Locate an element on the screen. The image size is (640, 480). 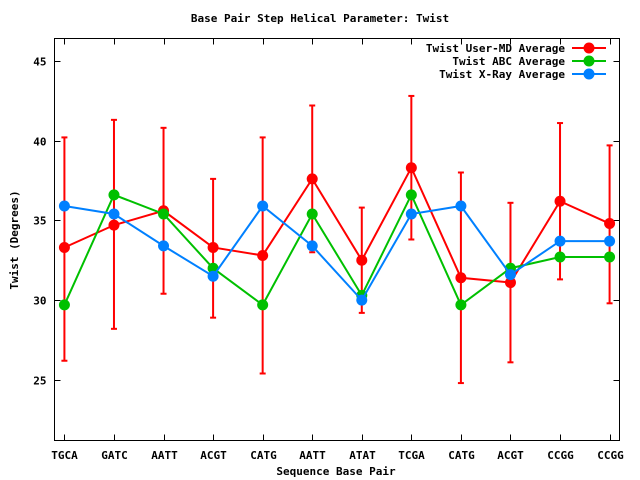
x-tick-label: GATC is located at coordinates (114, 455).